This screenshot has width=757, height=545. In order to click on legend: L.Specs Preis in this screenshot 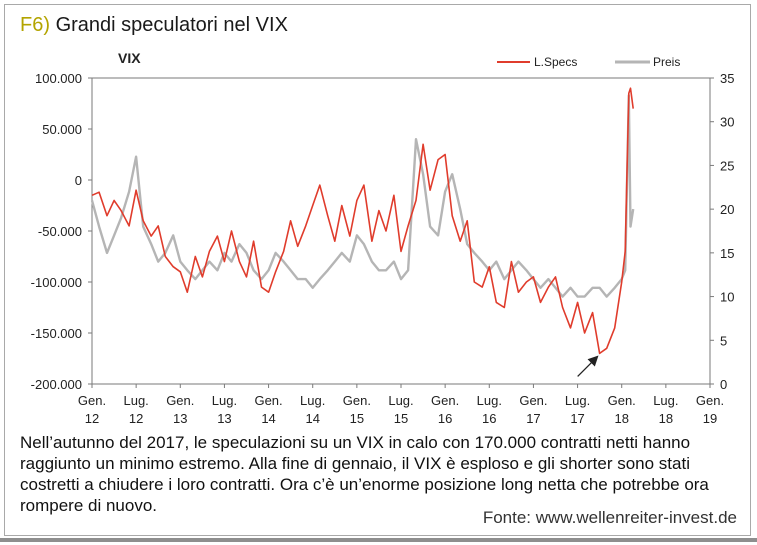, I will do `click(588, 62)`.